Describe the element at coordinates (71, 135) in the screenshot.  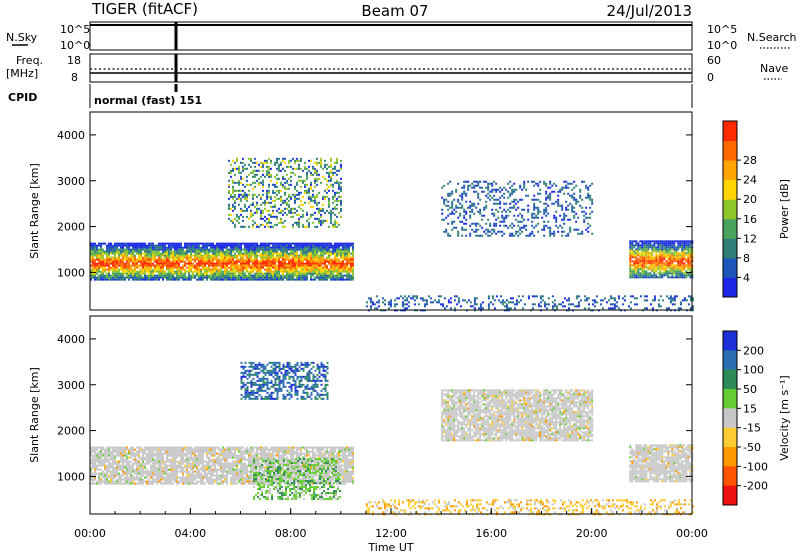
I see `y-tick-label: 4000` at that location.